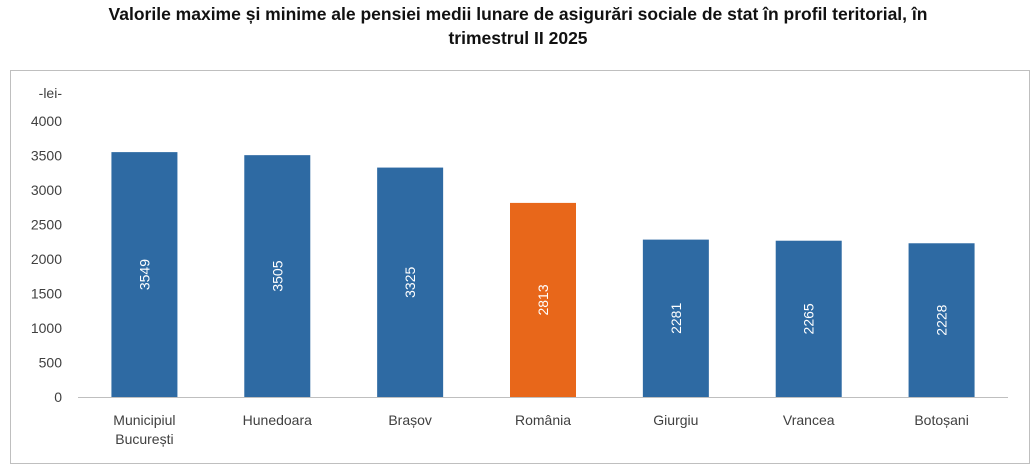 The width and height of the screenshot is (1036, 469). What do you see at coordinates (46, 328) in the screenshot?
I see `y-tick-label: 1000` at bounding box center [46, 328].